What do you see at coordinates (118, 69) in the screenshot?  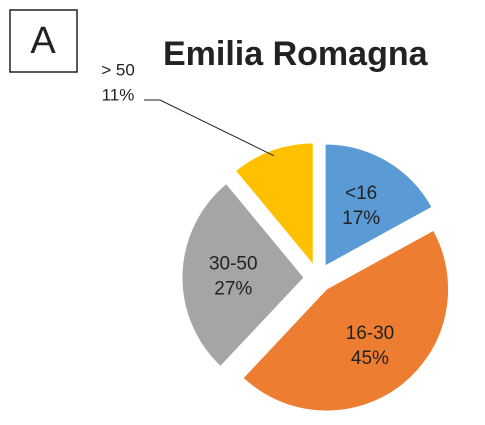 I see `category-label: > 50` at bounding box center [118, 69].